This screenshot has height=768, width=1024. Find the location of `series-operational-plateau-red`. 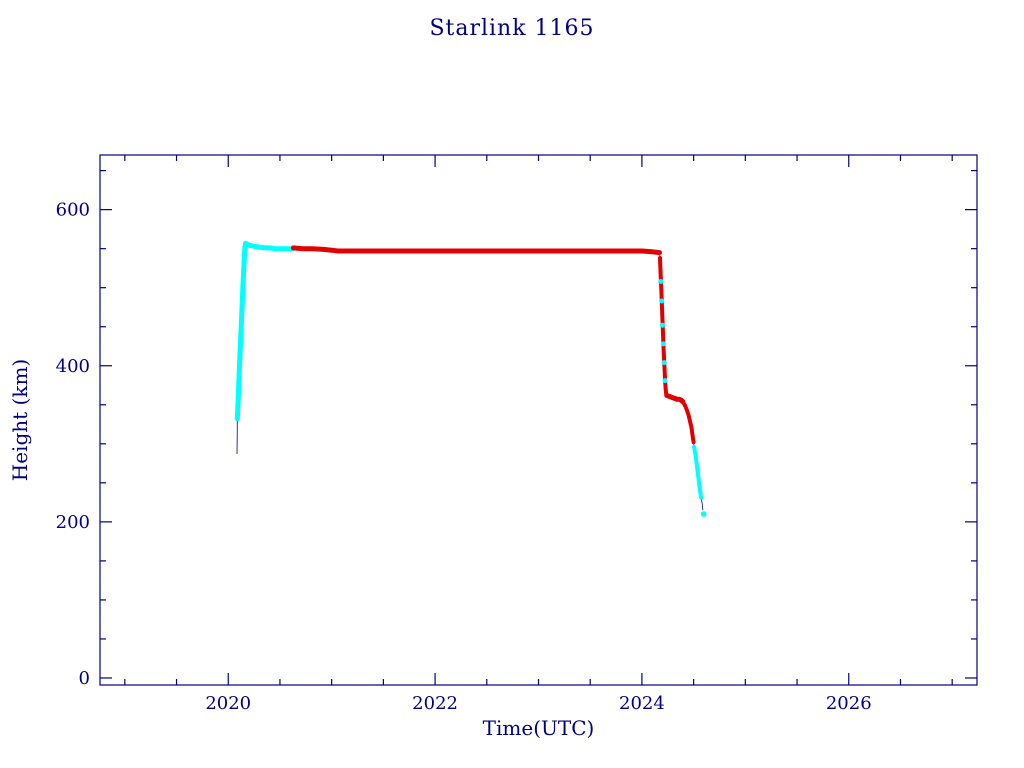

series-operational-plateau-red is located at coordinates (476, 250).